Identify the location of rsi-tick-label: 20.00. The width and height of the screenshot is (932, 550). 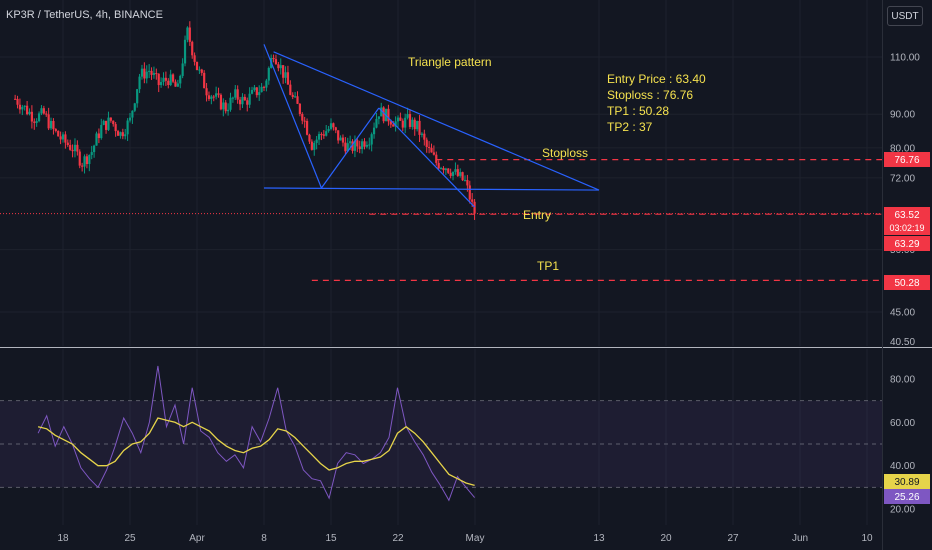
(902, 510).